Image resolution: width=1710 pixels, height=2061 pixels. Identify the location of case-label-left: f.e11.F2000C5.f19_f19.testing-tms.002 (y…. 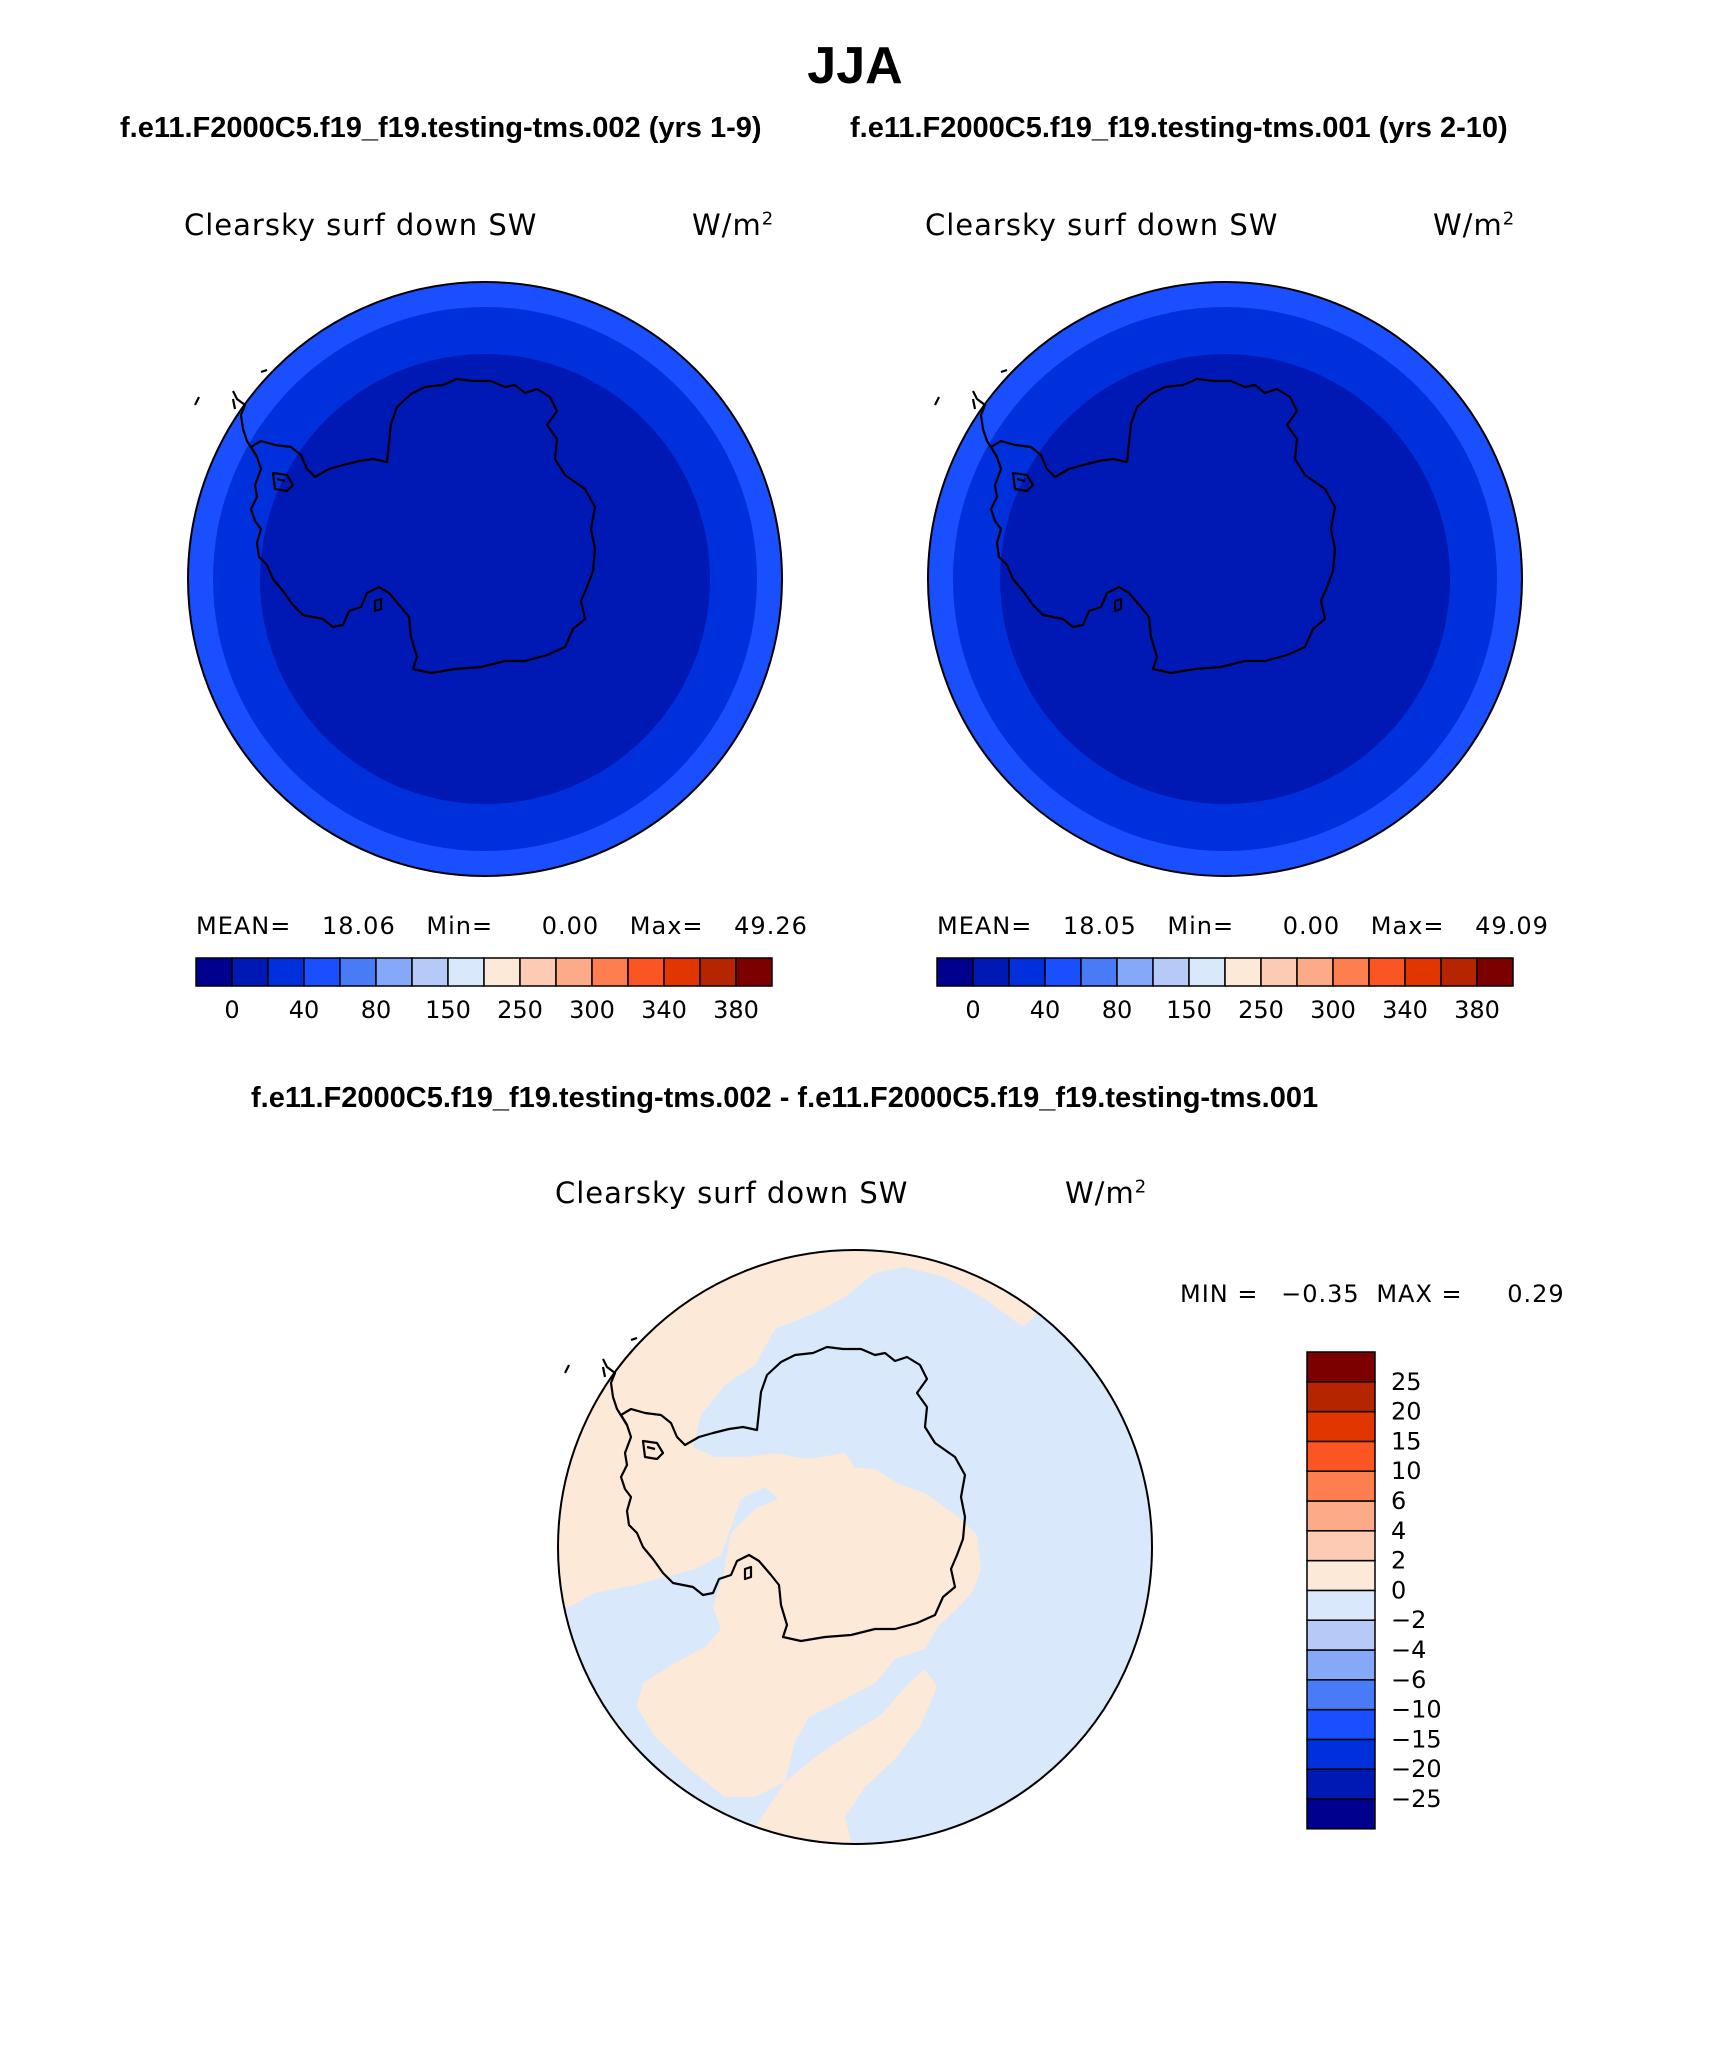
(441, 128).